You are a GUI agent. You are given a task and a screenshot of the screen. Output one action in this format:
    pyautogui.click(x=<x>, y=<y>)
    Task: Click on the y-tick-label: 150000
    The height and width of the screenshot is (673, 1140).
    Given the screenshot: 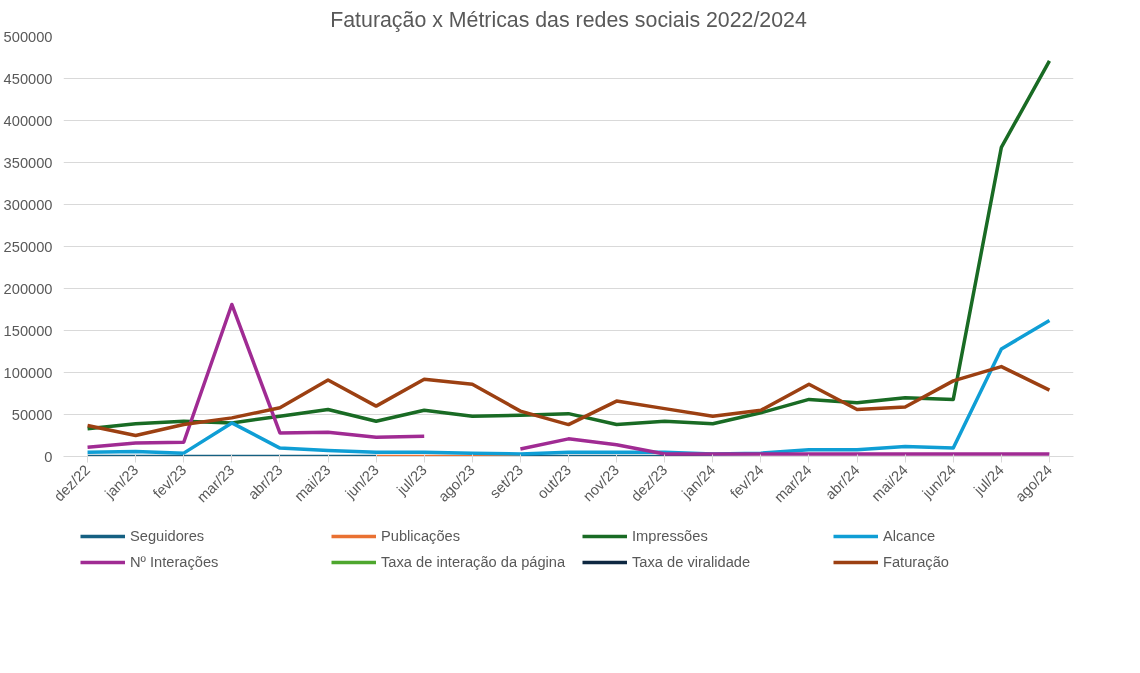 What is the action you would take?
    pyautogui.click(x=28, y=330)
    